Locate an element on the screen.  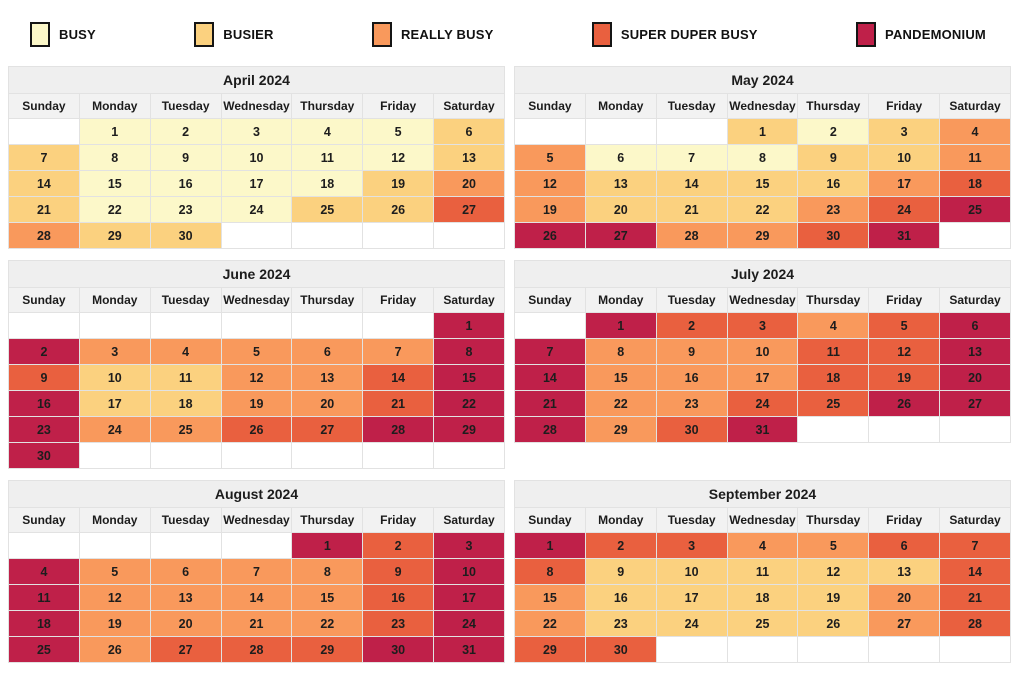
legend-swatch-busy-icon is located at coordinates (40, 34).